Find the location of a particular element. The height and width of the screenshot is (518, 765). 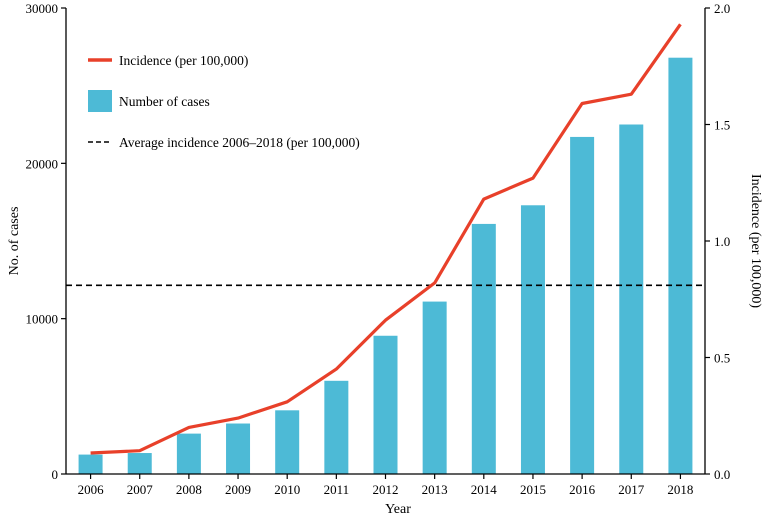

x-tick-label: 2012 is located at coordinates (386, 489).